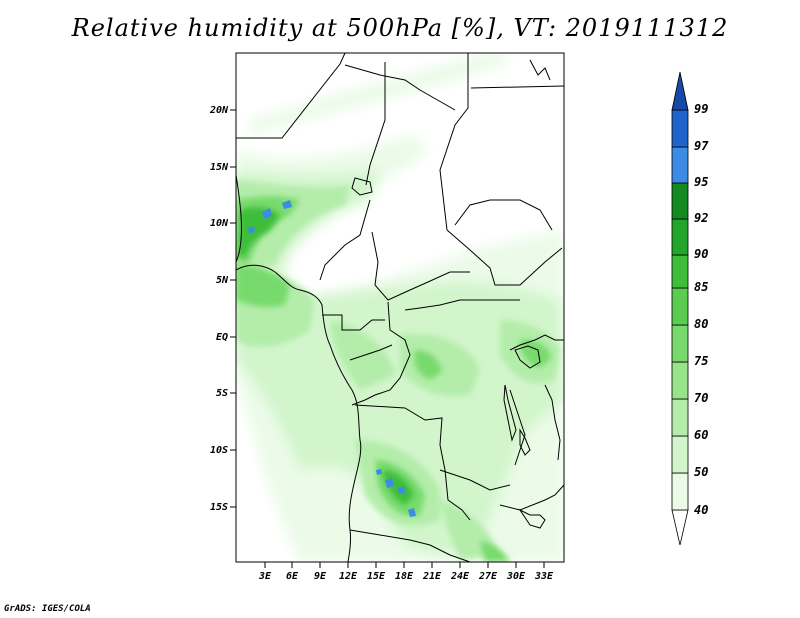  Describe the element at coordinates (233, 308) in the screenshot. I see `latitude-axis` at that location.